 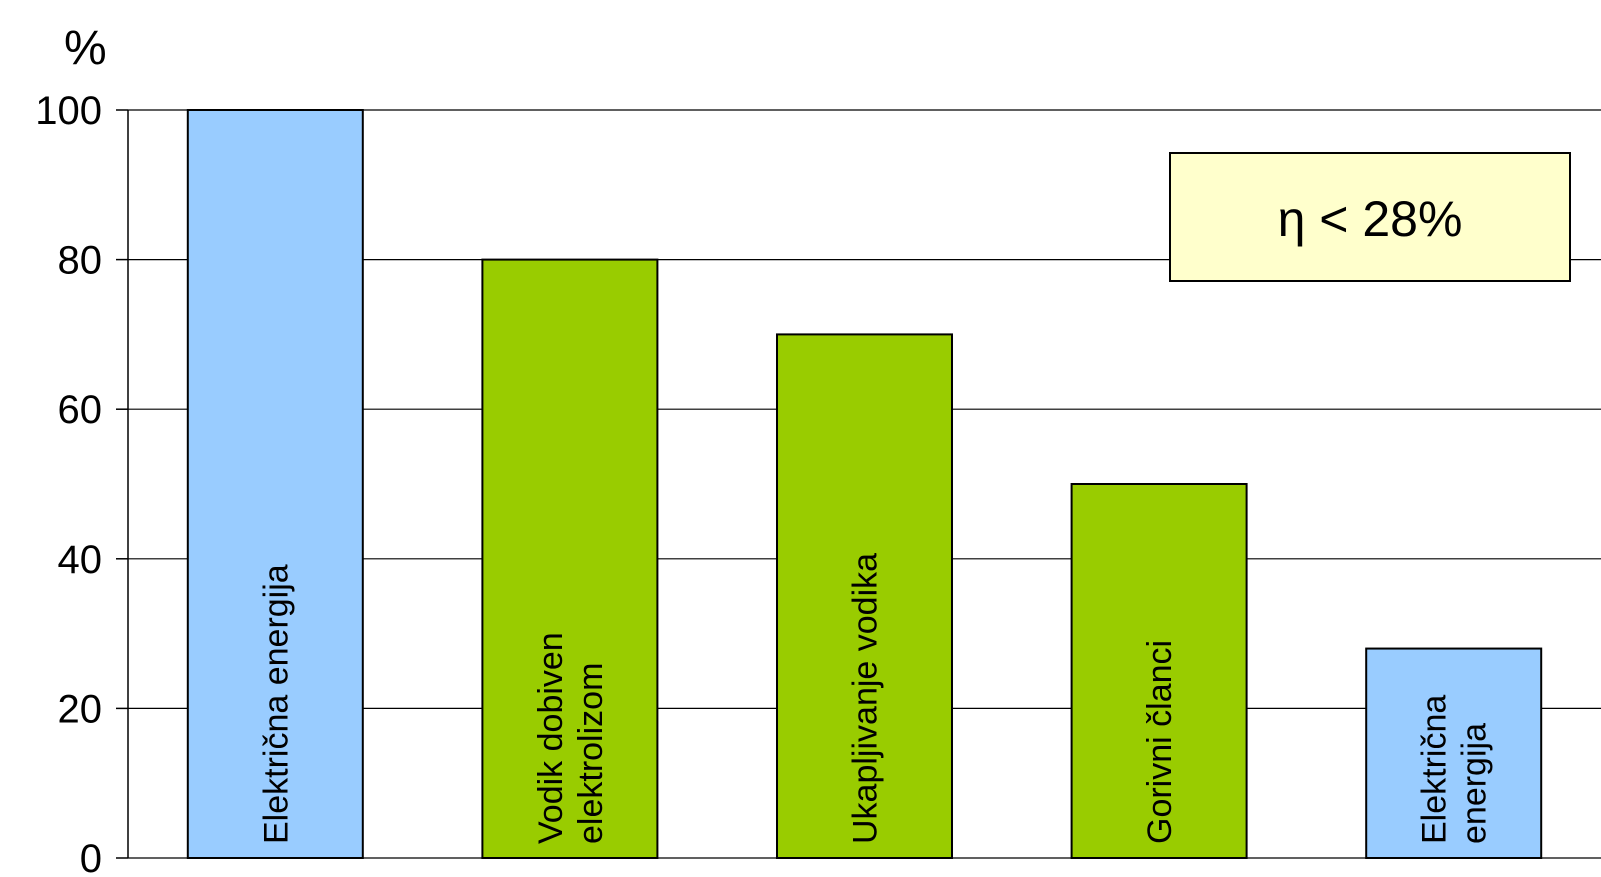 What do you see at coordinates (80, 261) in the screenshot?
I see `y-tick-label: 80` at bounding box center [80, 261].